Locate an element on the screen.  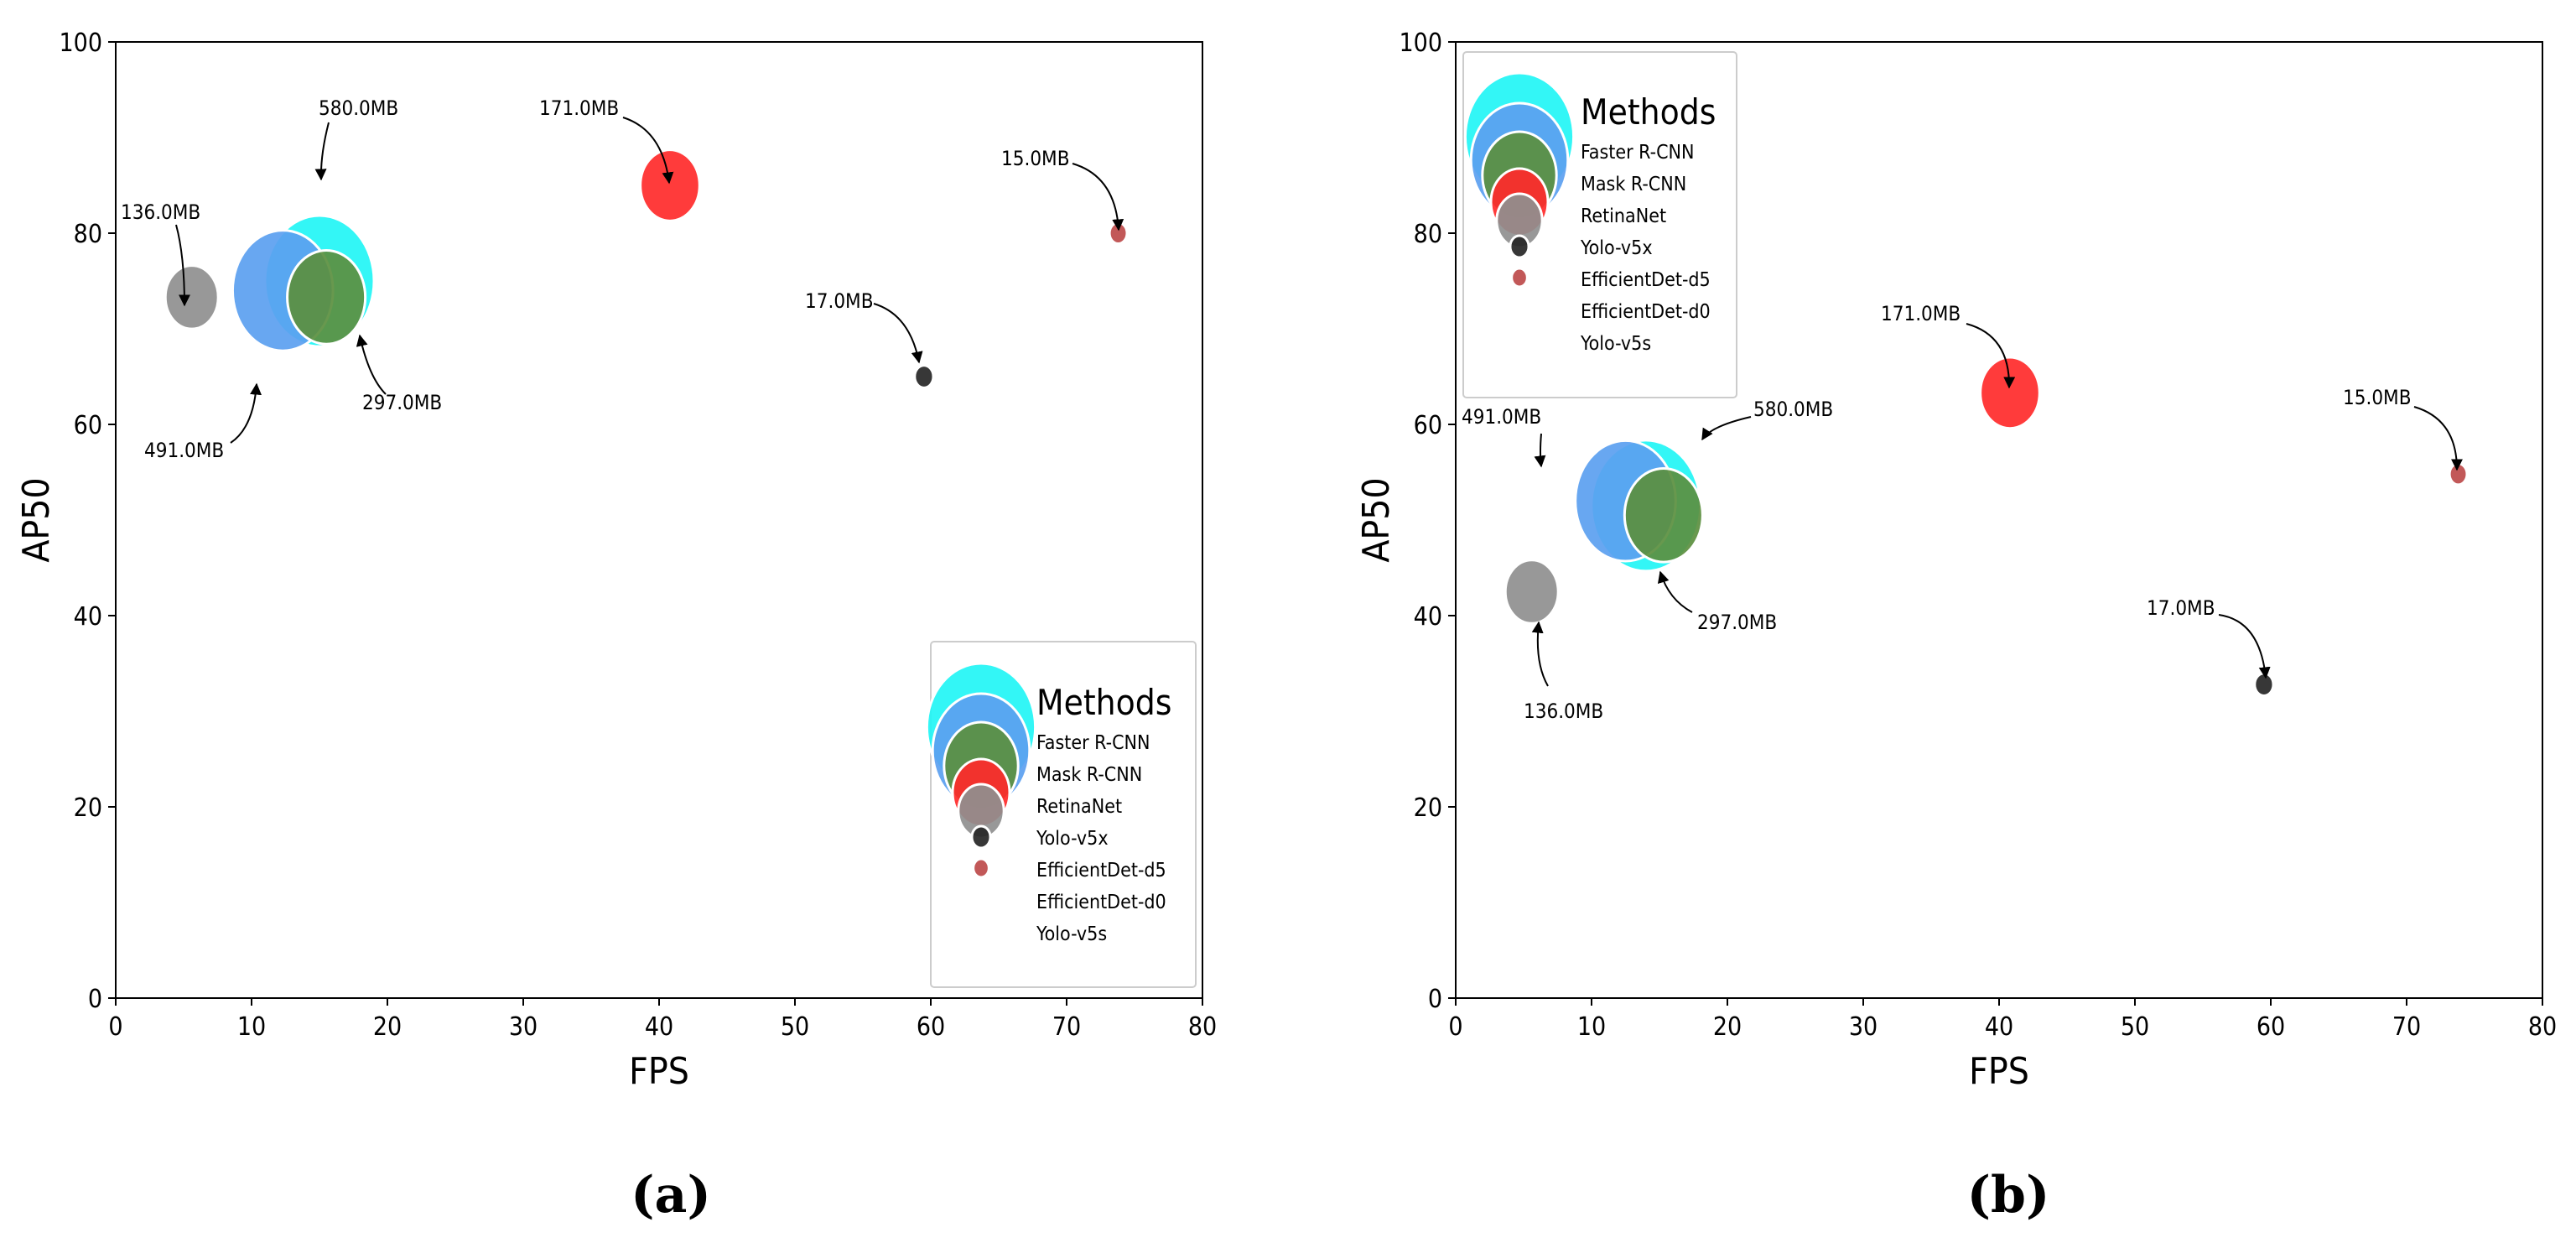
subfigure-label: (a) is located at coordinates (671, 1195).